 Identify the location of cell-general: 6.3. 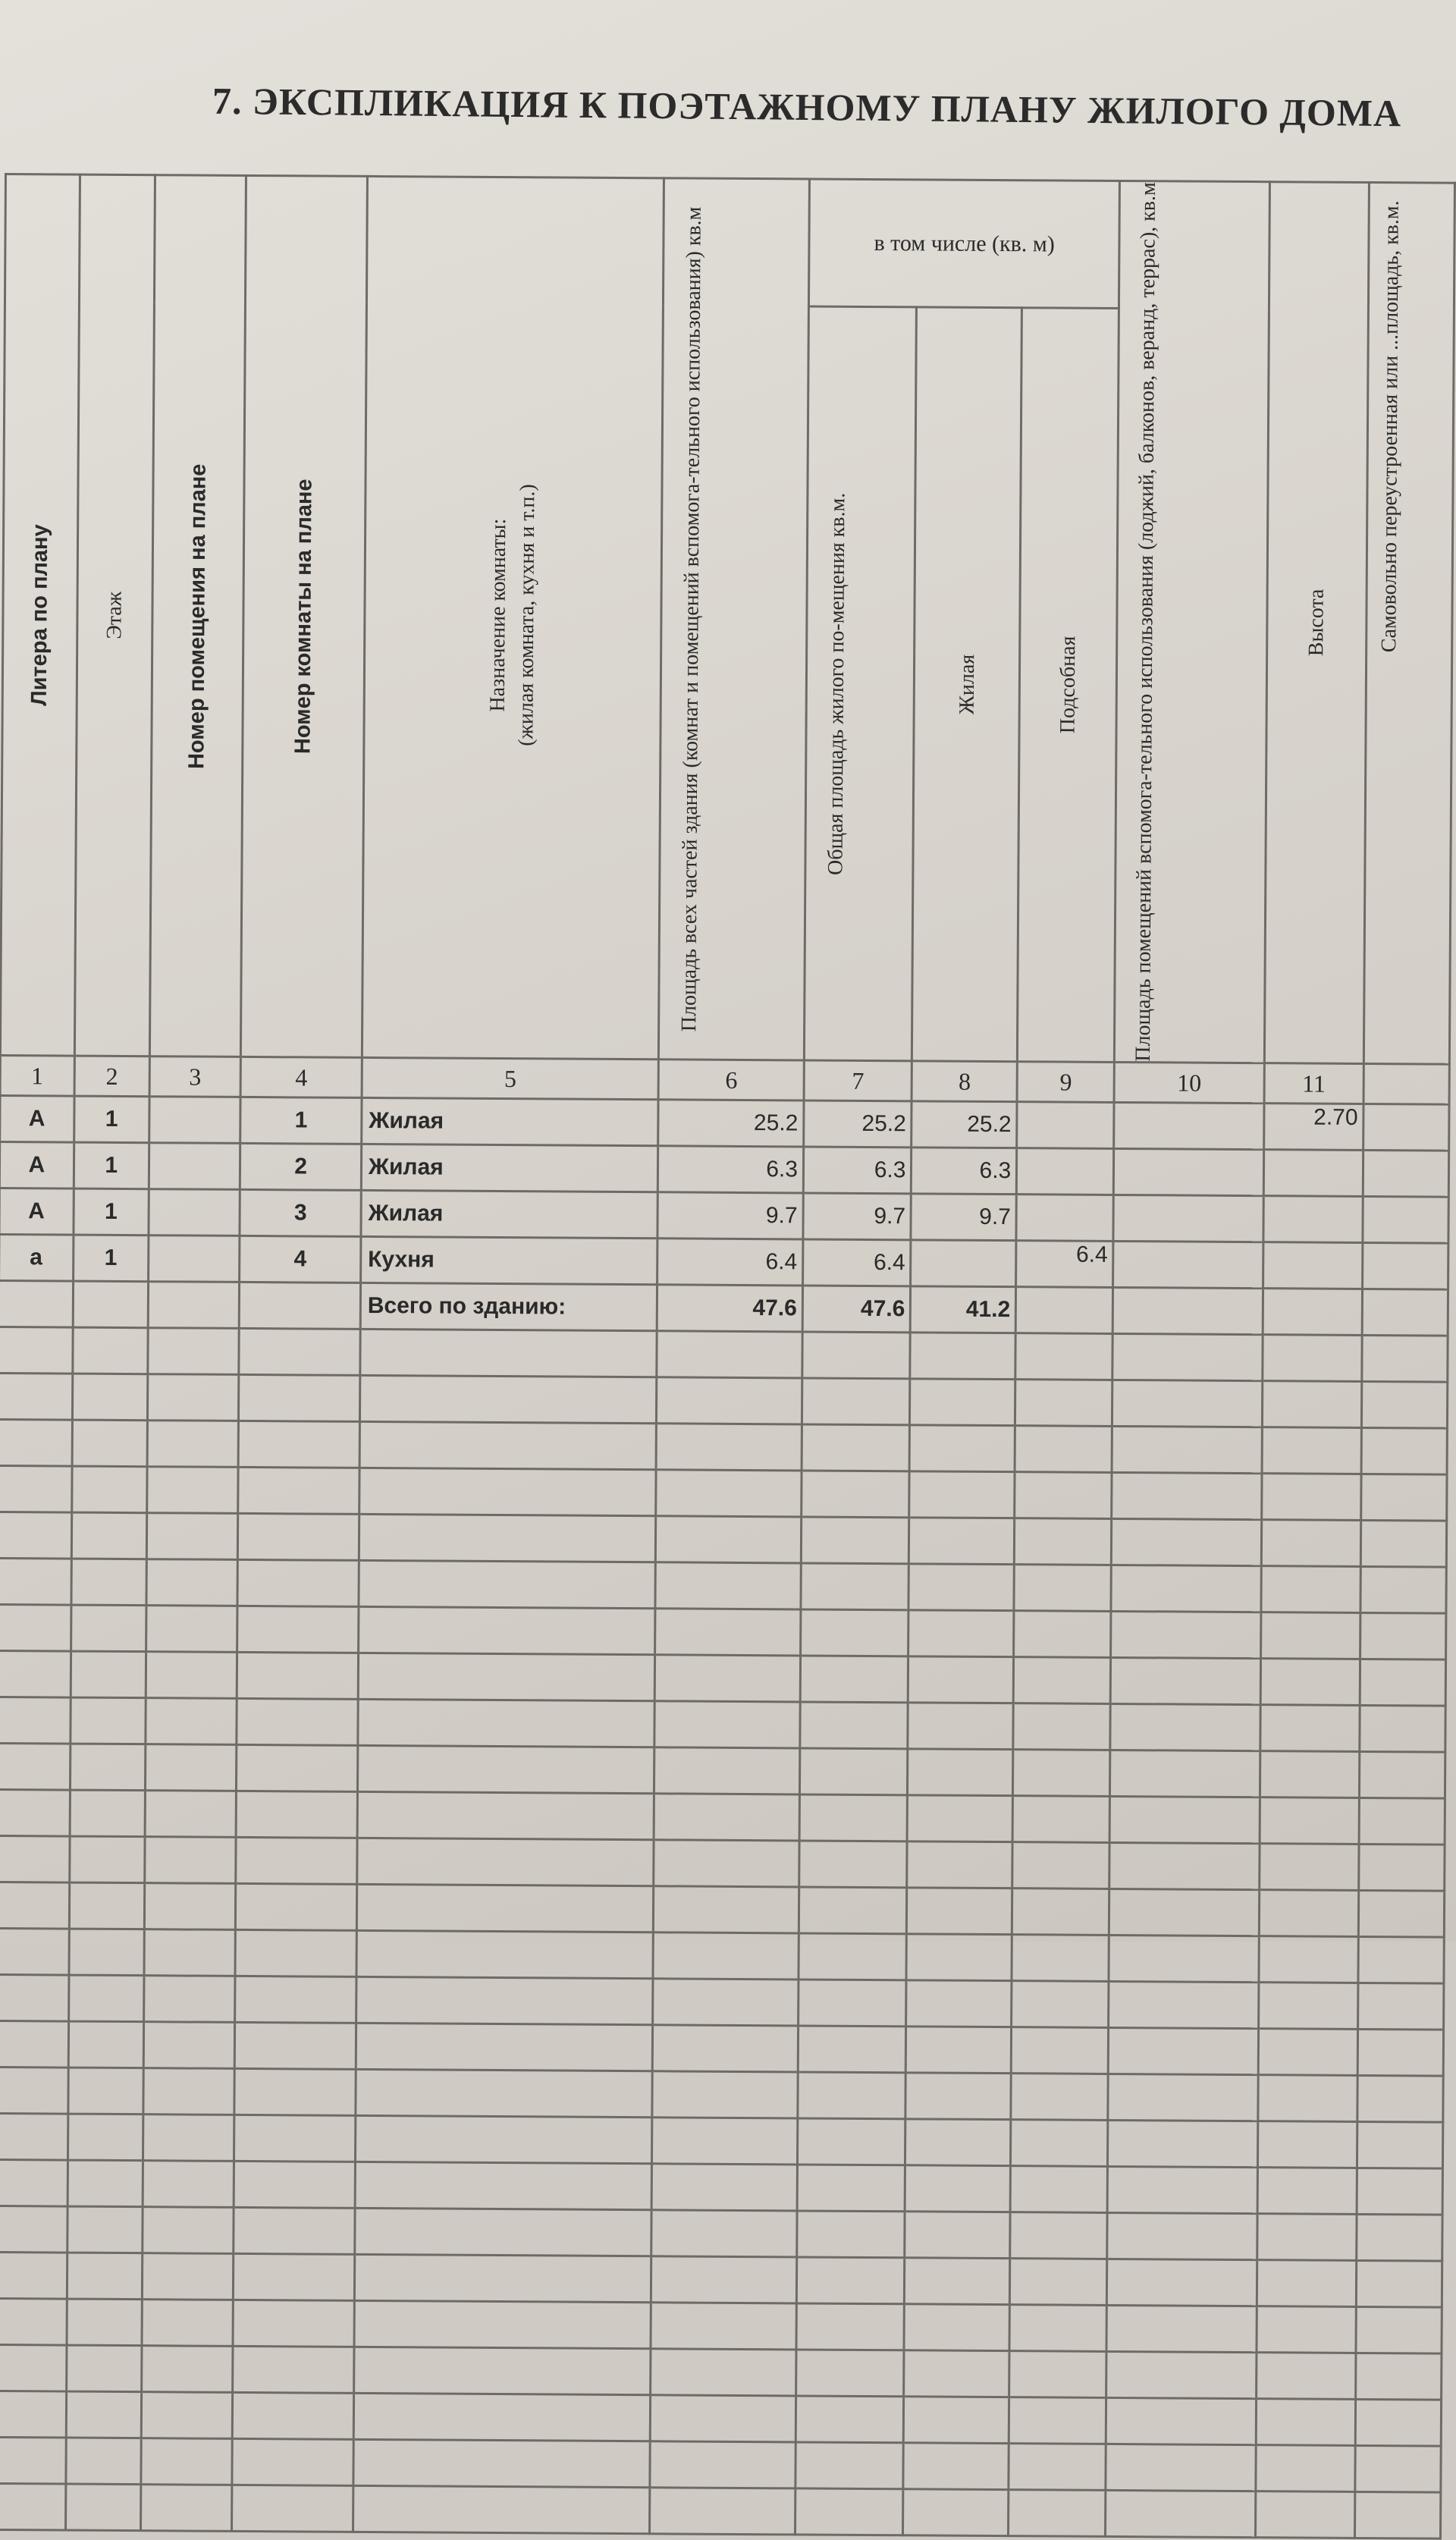
(857, 1171).